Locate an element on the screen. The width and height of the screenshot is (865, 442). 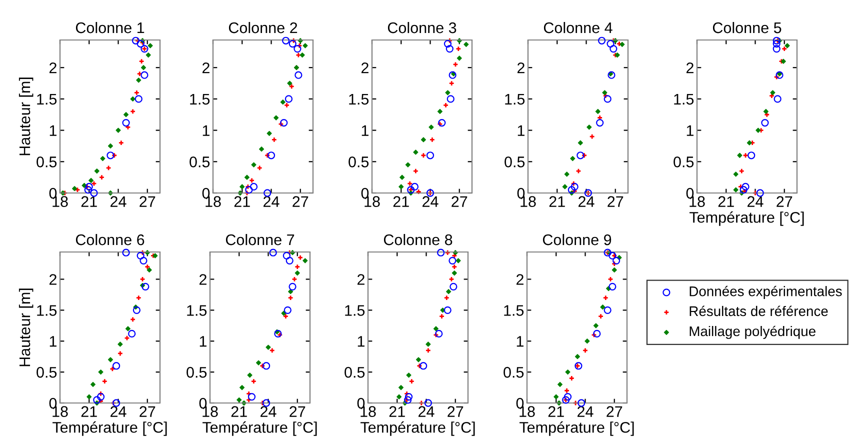
chart-title: Colonne 2 is located at coordinates (263, 28).